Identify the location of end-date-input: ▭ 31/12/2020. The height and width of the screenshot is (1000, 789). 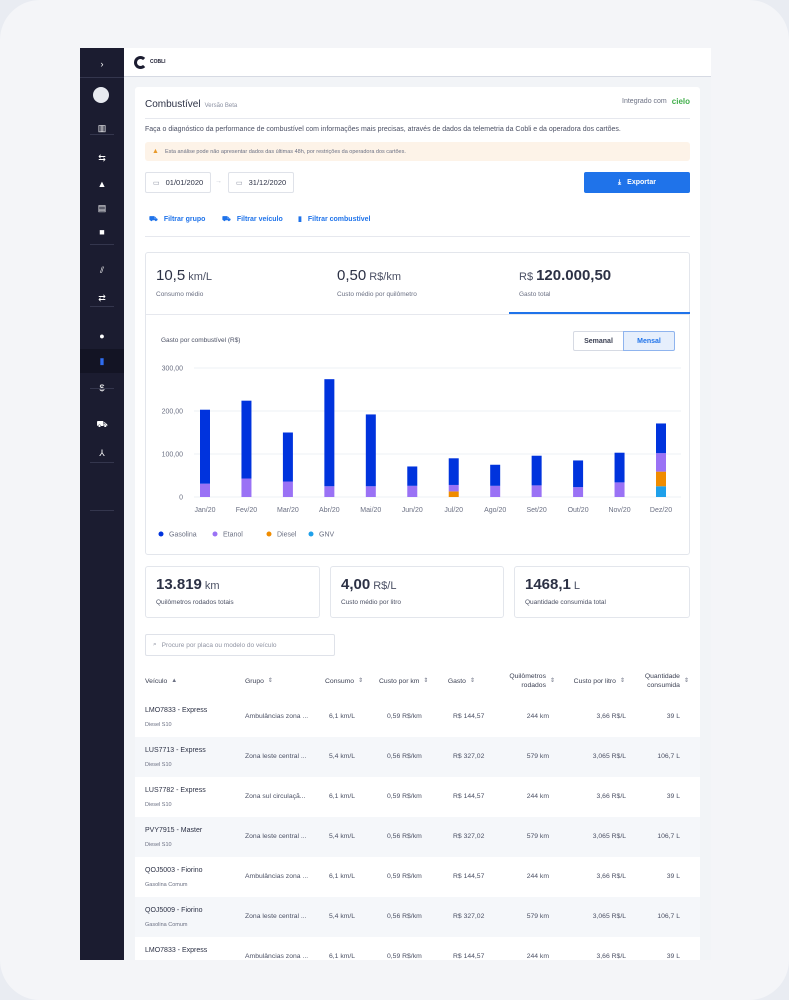
(261, 182).